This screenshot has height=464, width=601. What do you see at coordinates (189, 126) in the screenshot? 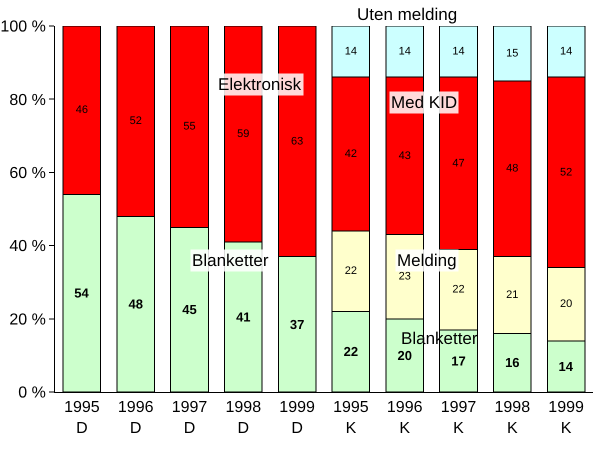
I see `data-label: 55` at bounding box center [189, 126].